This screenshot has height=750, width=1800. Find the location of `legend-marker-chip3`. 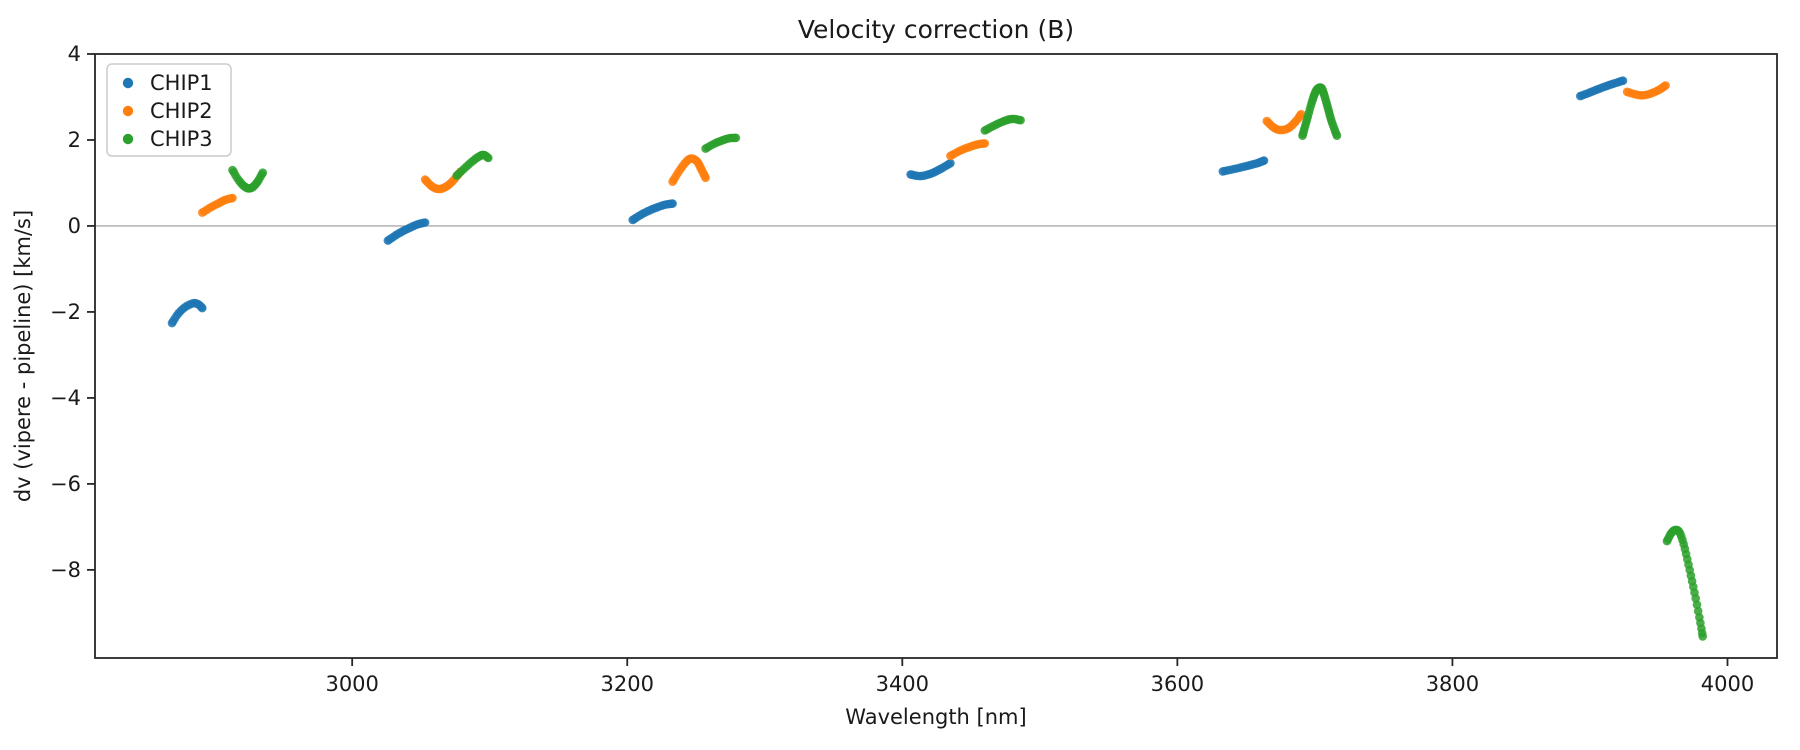

legend-marker-chip3 is located at coordinates (128, 139).